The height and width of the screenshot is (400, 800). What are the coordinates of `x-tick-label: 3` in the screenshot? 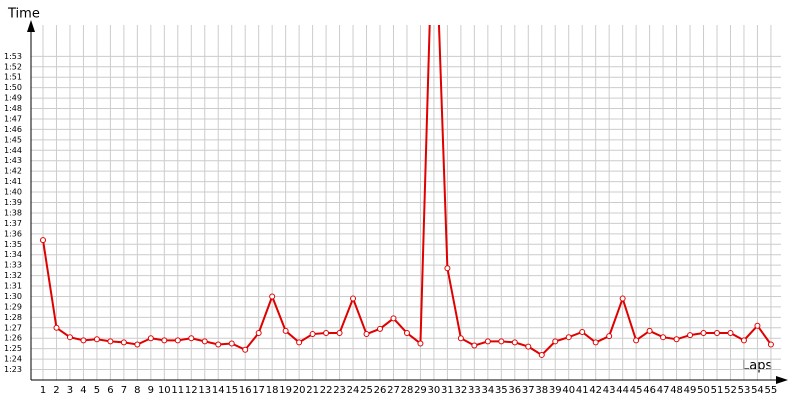 It's located at (70, 390).